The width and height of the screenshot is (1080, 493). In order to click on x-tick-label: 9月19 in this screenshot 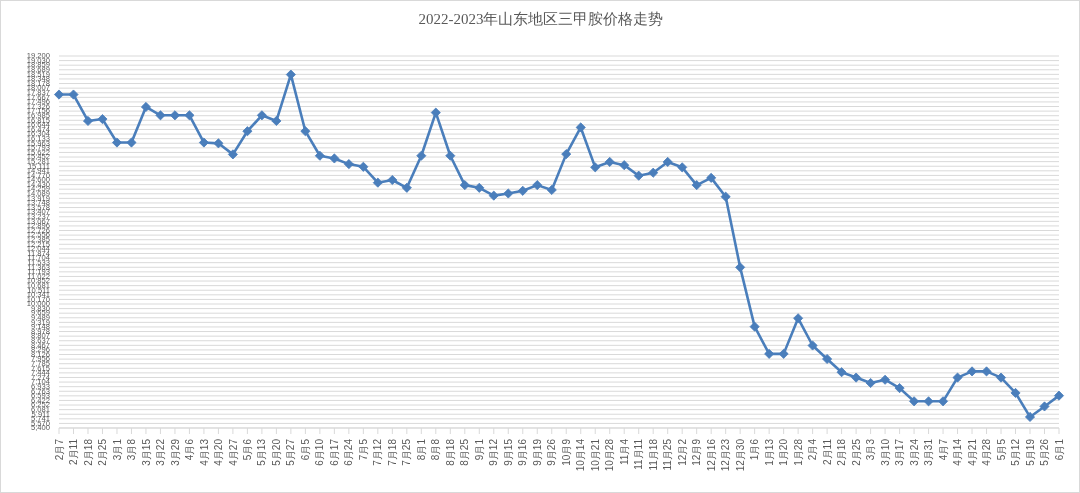, I will do `click(537, 452)`.